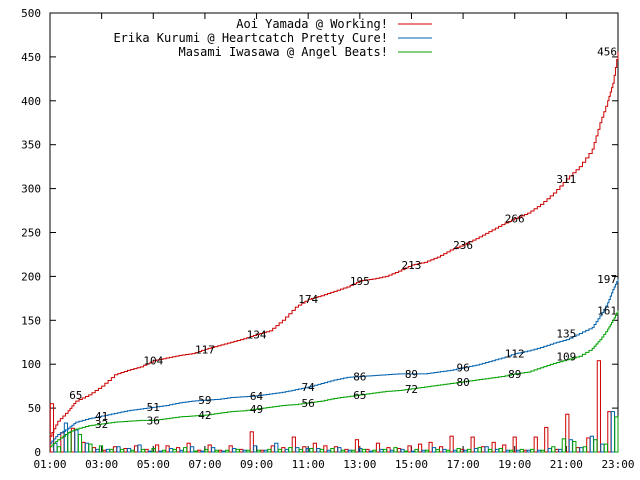 The width and height of the screenshot is (640, 480). Describe the element at coordinates (101, 464) in the screenshot. I see `x-tick-label: 03:00` at that location.